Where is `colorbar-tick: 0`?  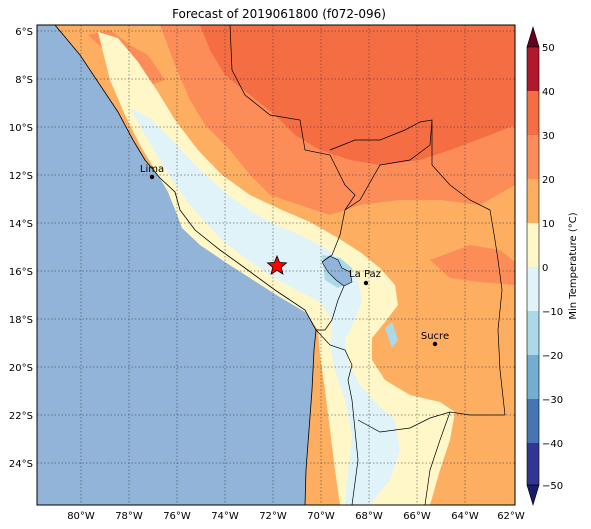 colorbar-tick: 0 is located at coordinates (545, 268).